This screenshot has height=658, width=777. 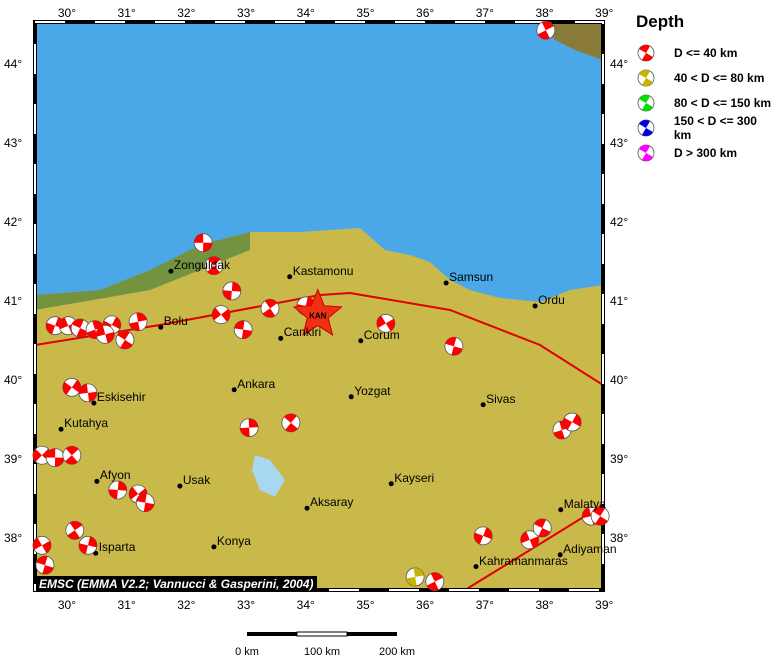 I want to click on lat-tick-right: 42°, so click(x=619, y=222).